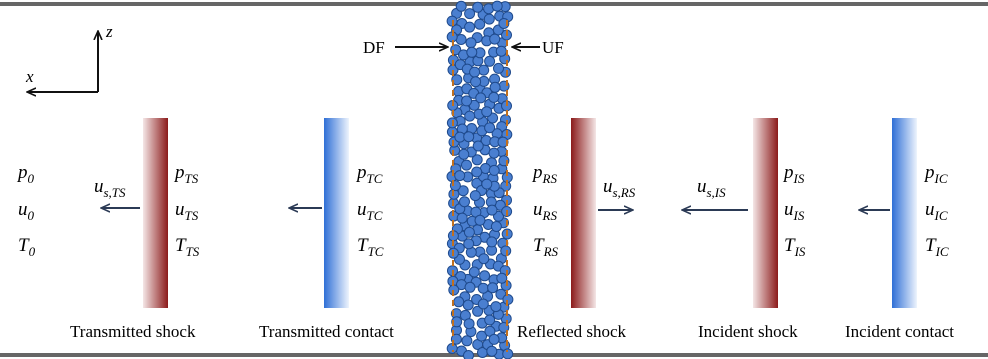 This screenshot has width=988, height=359. Describe the element at coordinates (546, 247) in the screenshot. I see `svg-text: TRS` at that location.